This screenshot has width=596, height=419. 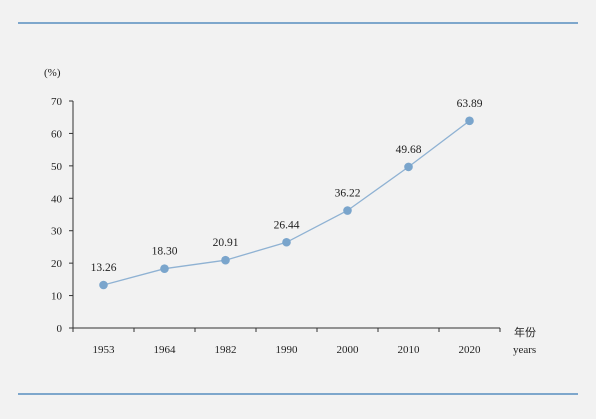 What do you see at coordinates (52, 73) in the screenshot?
I see `y-axis-unit: (%)` at bounding box center [52, 73].